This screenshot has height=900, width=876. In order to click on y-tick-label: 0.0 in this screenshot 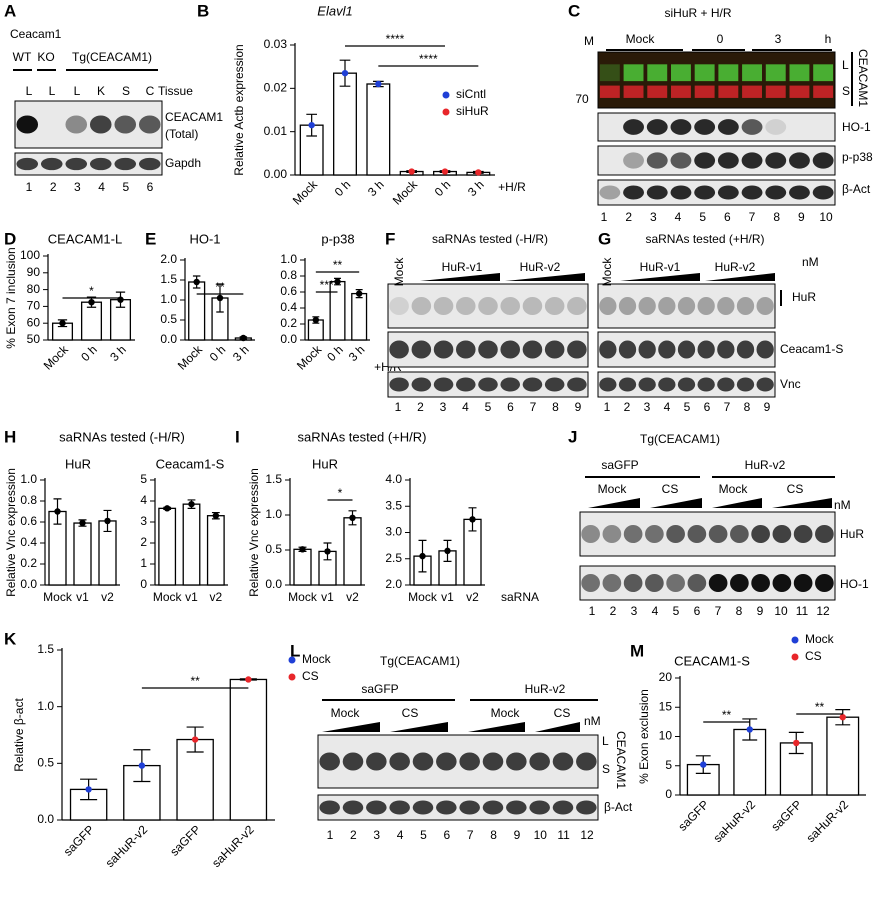, I will do `click(273, 584)`.